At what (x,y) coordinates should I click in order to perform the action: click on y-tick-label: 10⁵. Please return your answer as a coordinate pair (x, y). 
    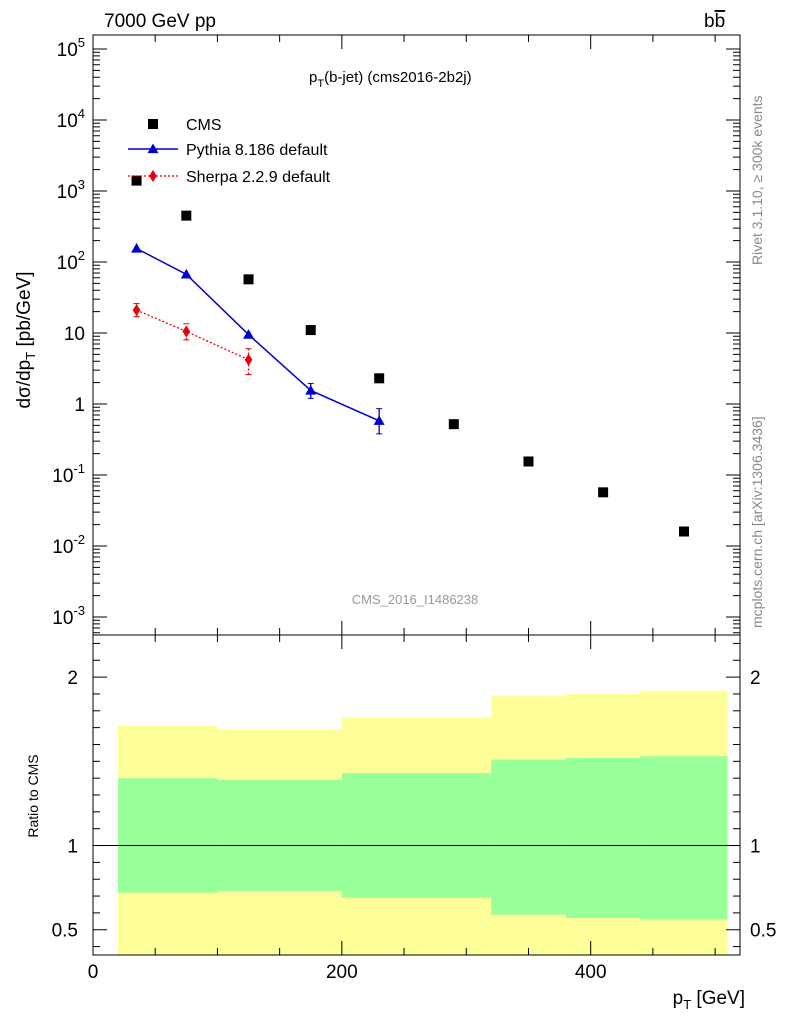
    Looking at the image, I should click on (71, 48).